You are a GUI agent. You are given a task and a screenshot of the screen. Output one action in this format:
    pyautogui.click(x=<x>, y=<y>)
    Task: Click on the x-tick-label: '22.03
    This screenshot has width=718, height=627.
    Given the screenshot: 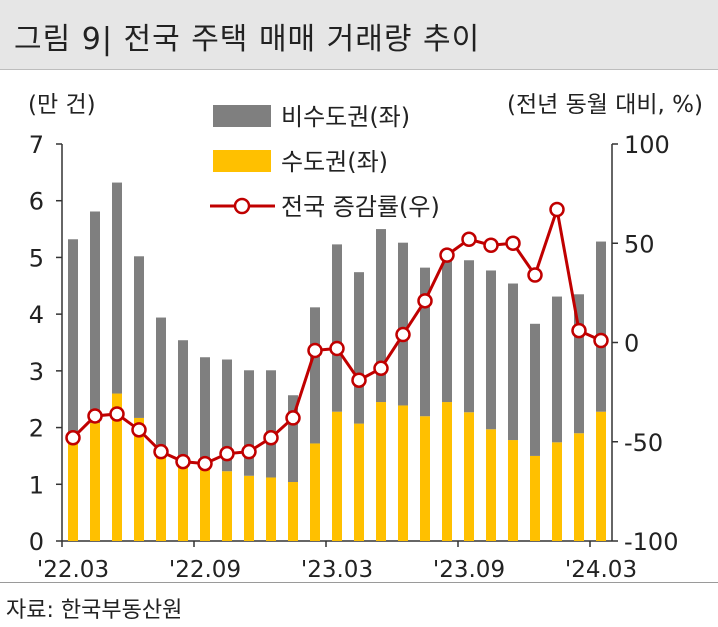 What is the action you would take?
    pyautogui.click(x=73, y=568)
    